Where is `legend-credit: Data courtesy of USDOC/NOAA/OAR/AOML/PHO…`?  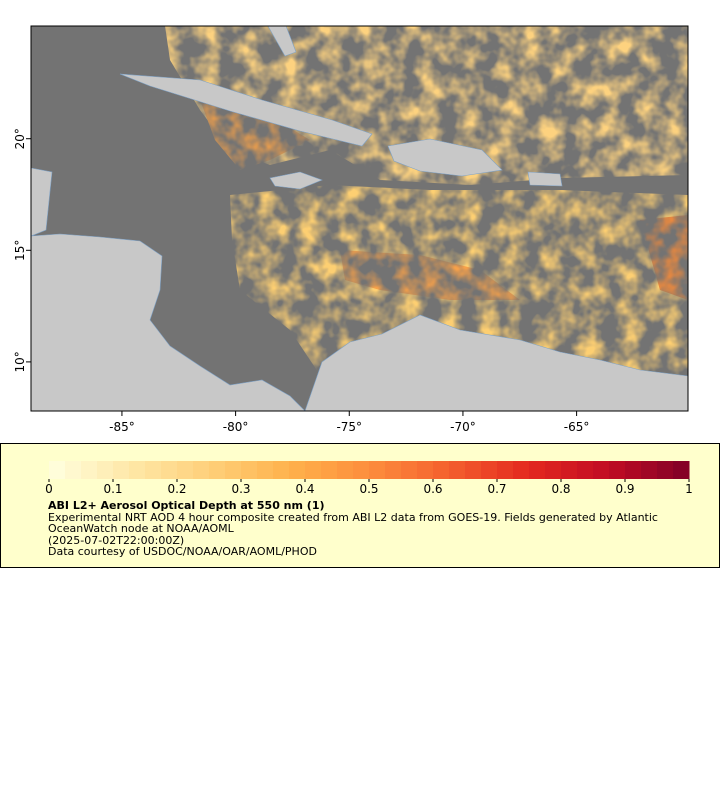 legend-credit: Data courtesy of USDOC/NOAA/OAR/AOML/PHO… is located at coordinates (182, 551).